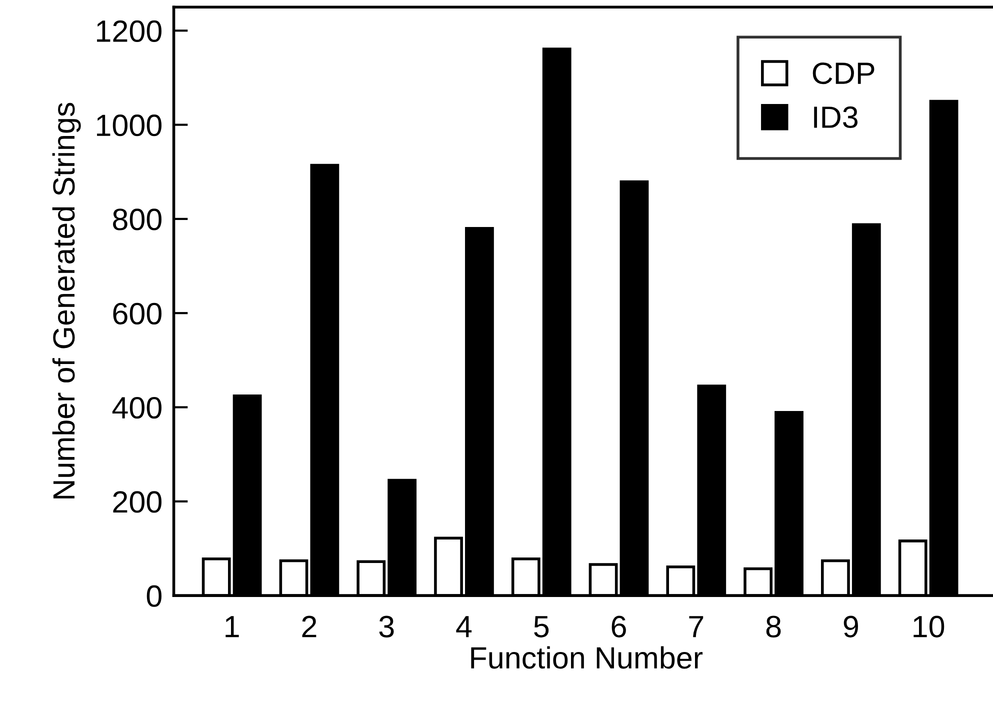 The width and height of the screenshot is (993, 709). What do you see at coordinates (154, 596) in the screenshot?
I see `y-tick-label: 0` at bounding box center [154, 596].